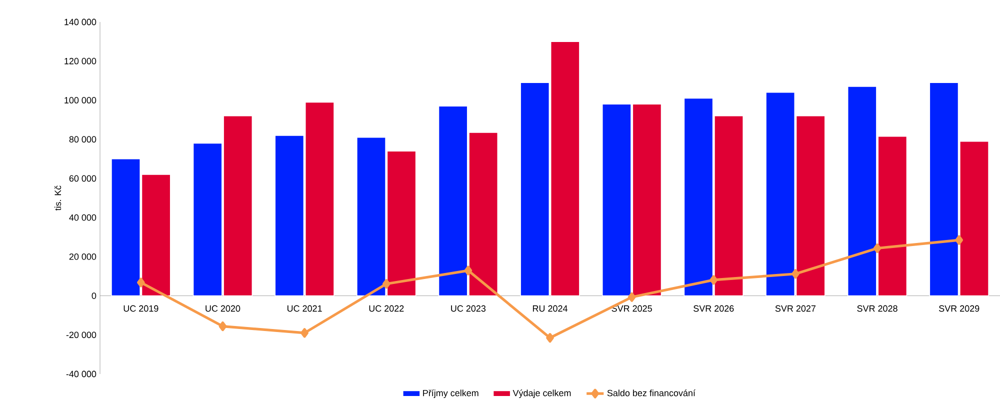  Describe the element at coordinates (223, 308) in the screenshot. I see `x-tick-label: UC 2020` at that location.